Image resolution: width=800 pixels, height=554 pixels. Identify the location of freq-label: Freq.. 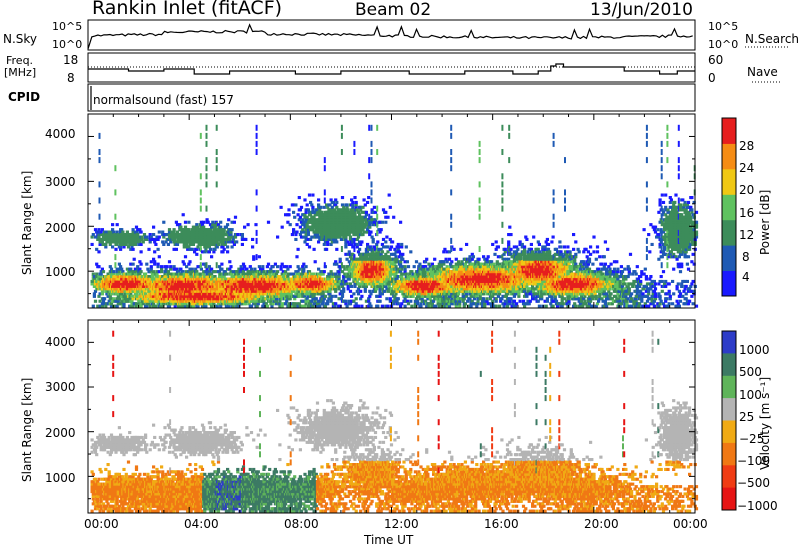
(20, 60).